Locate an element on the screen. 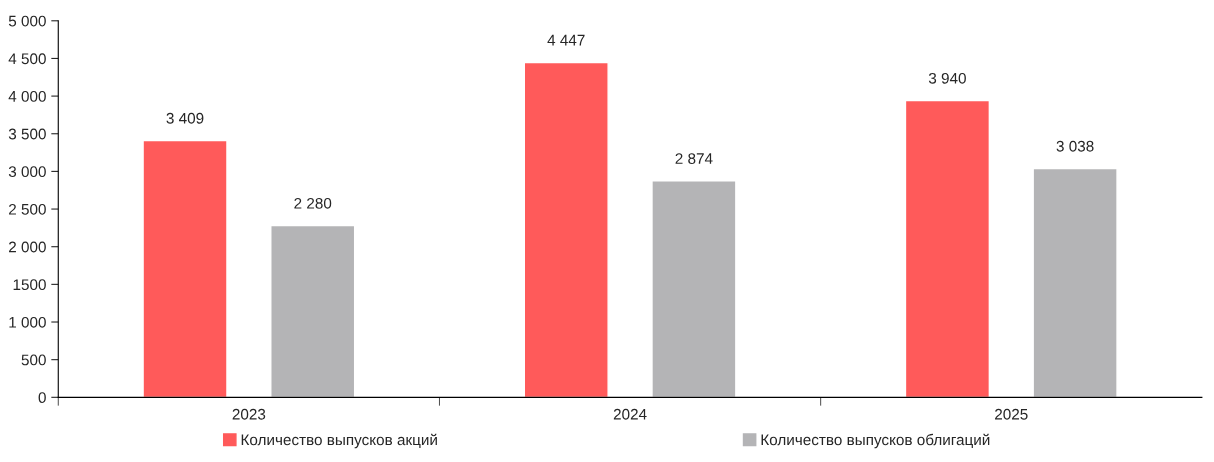 The width and height of the screenshot is (1214, 462). x-tick-label: 2024 is located at coordinates (630, 414).